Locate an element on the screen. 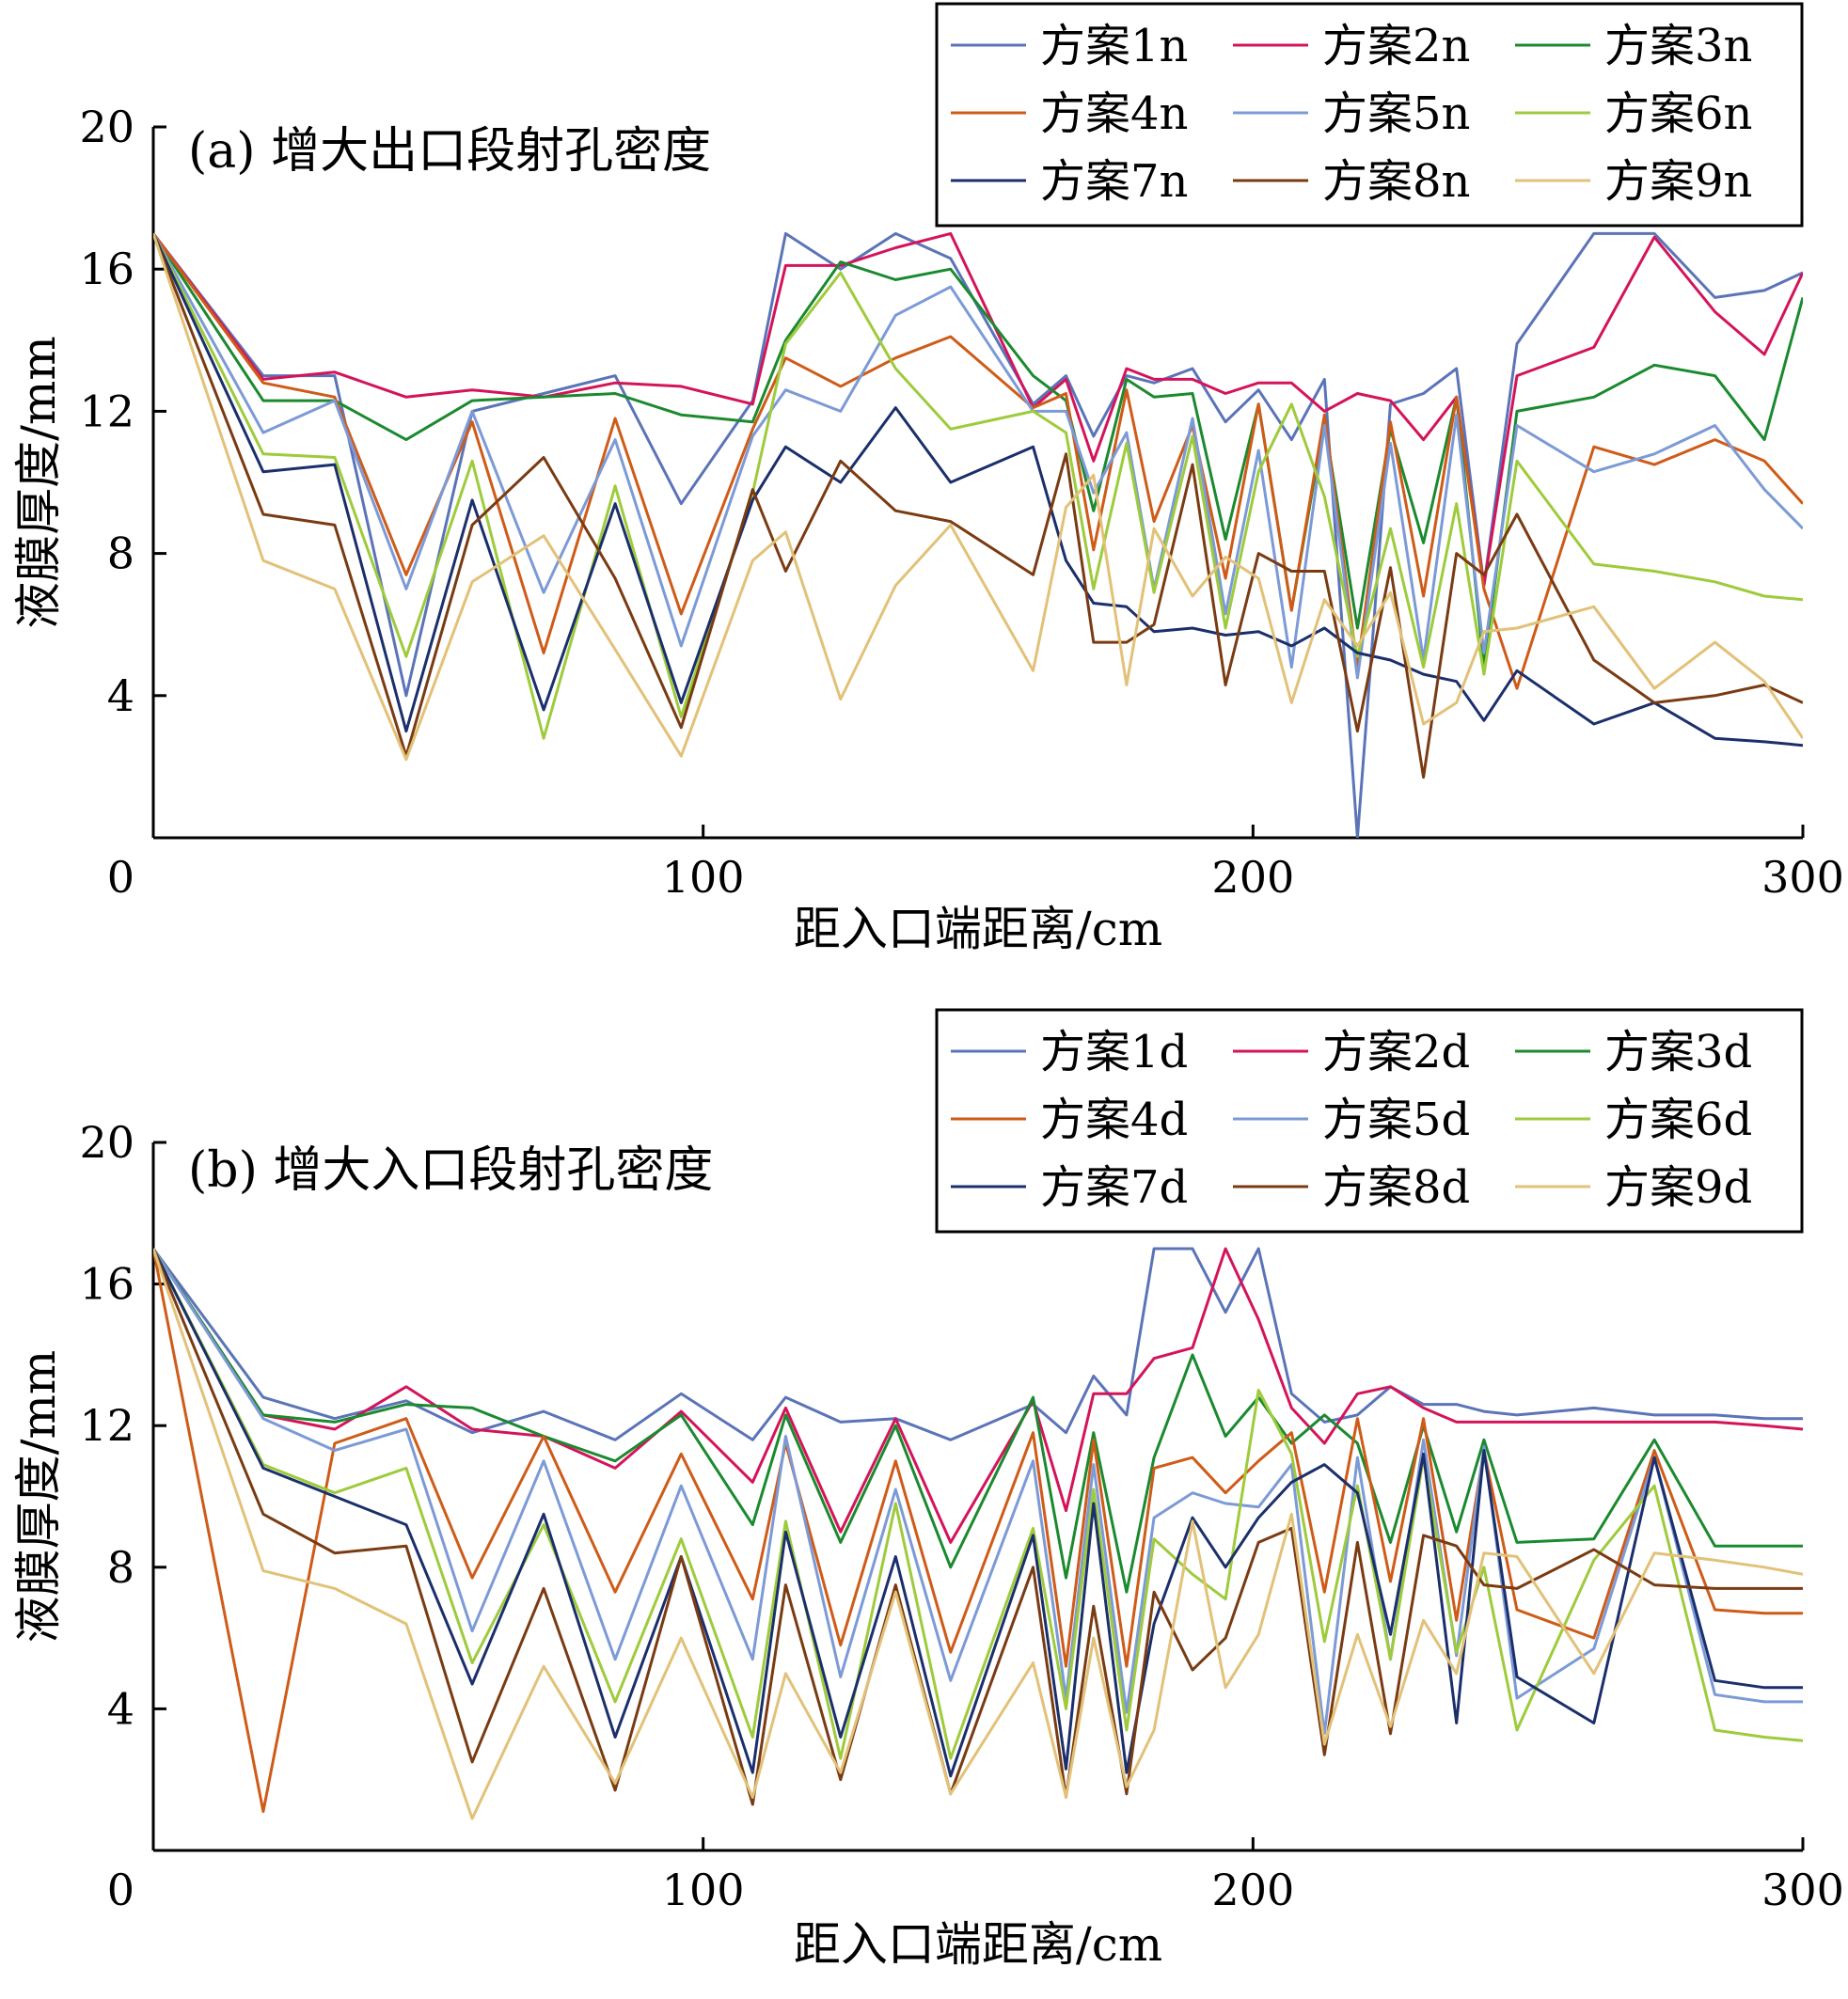 This screenshot has height=1999, width=1848. legend-label: 方案6n is located at coordinates (1678, 113).